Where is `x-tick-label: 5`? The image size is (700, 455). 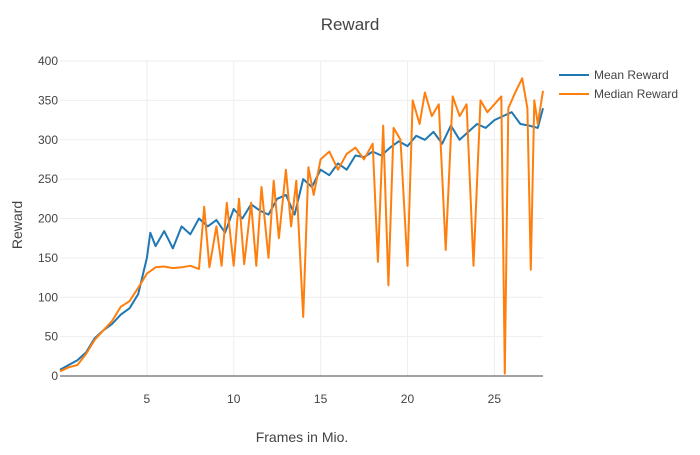
x-tick-label: 5 is located at coordinates (147, 399).